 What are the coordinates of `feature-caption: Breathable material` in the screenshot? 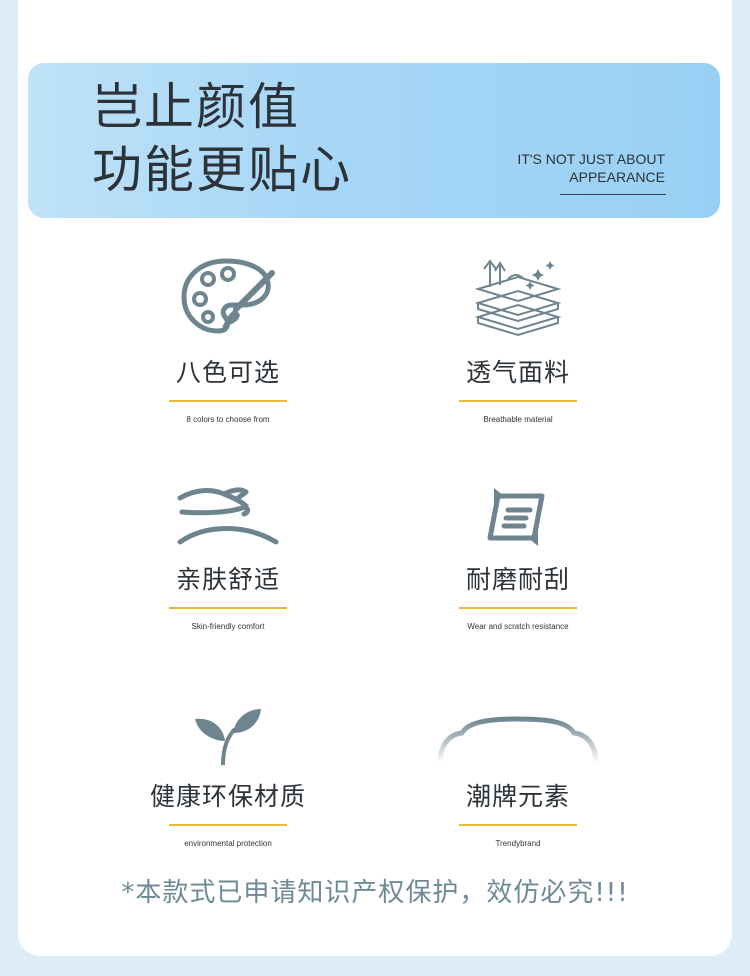 It's located at (518, 419).